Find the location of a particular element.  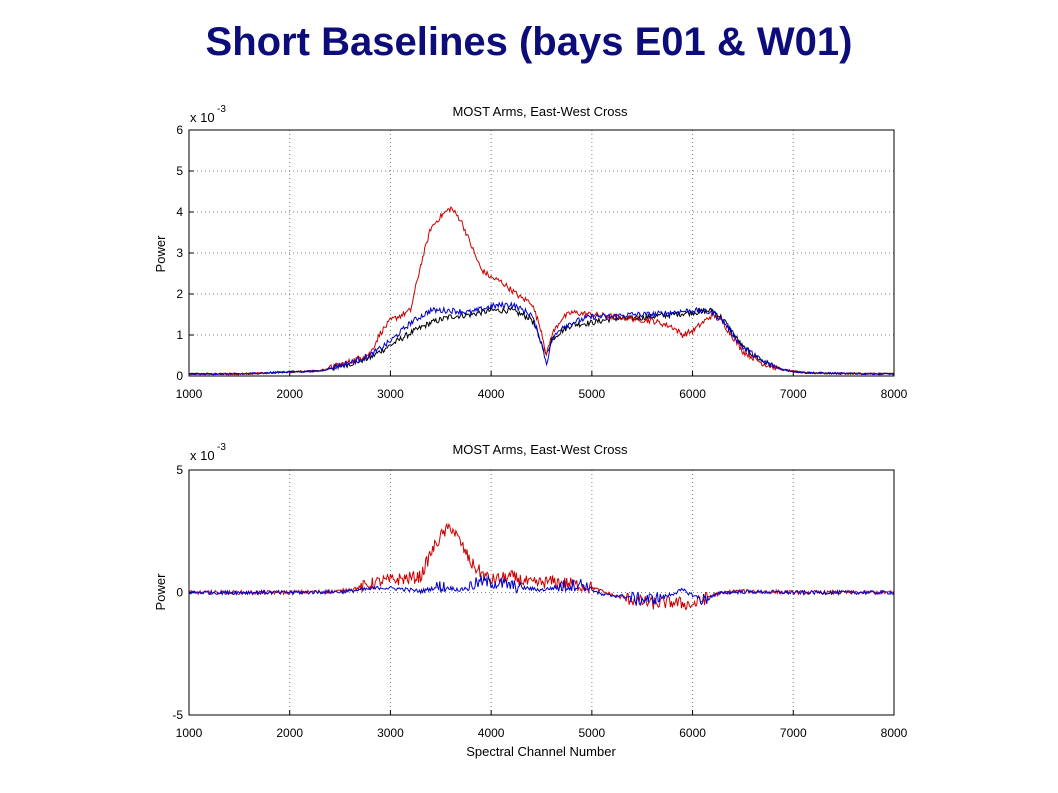

y-tick-label: 2 is located at coordinates (179, 294).